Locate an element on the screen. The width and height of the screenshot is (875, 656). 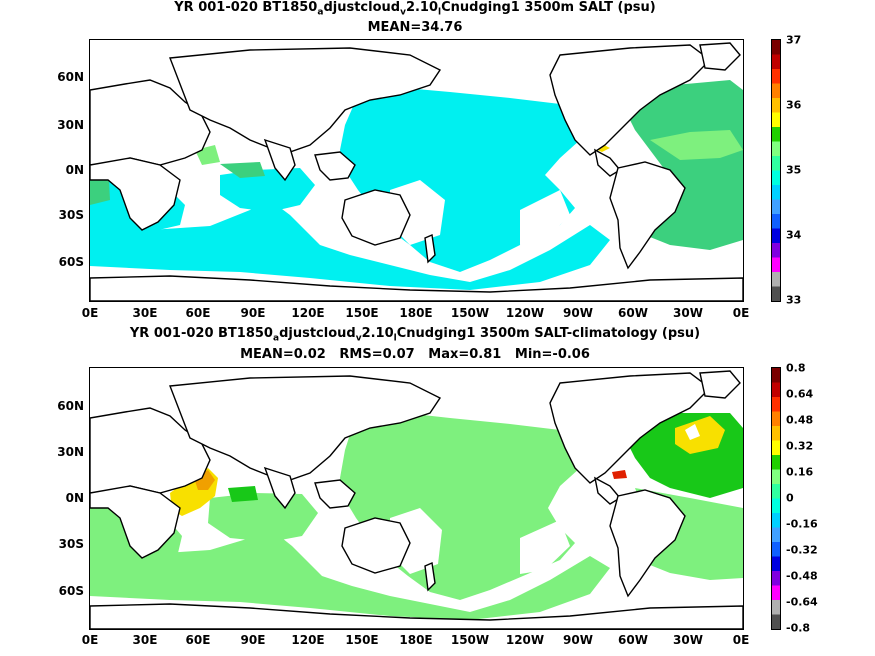
indian-cyan is located at coordinates (267, 190).